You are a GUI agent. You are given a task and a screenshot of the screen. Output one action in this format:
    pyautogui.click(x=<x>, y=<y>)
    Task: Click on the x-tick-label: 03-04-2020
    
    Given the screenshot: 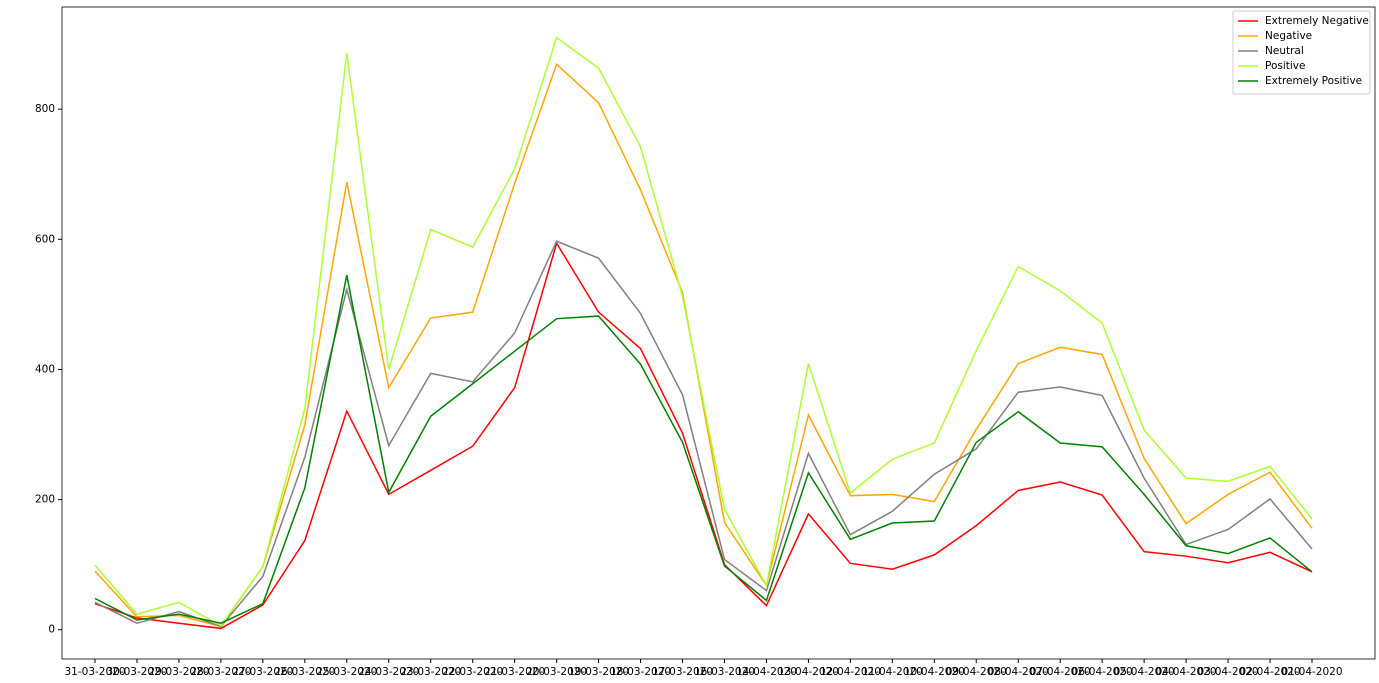 What is the action you would take?
    pyautogui.click(x=1228, y=672)
    